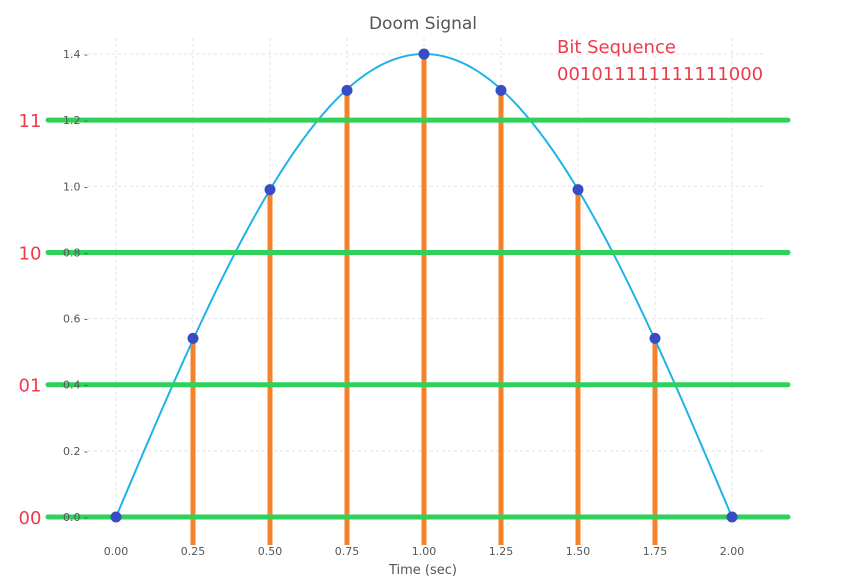  What do you see at coordinates (501, 551) in the screenshot?
I see `x-tick-label: 1.25` at bounding box center [501, 551].